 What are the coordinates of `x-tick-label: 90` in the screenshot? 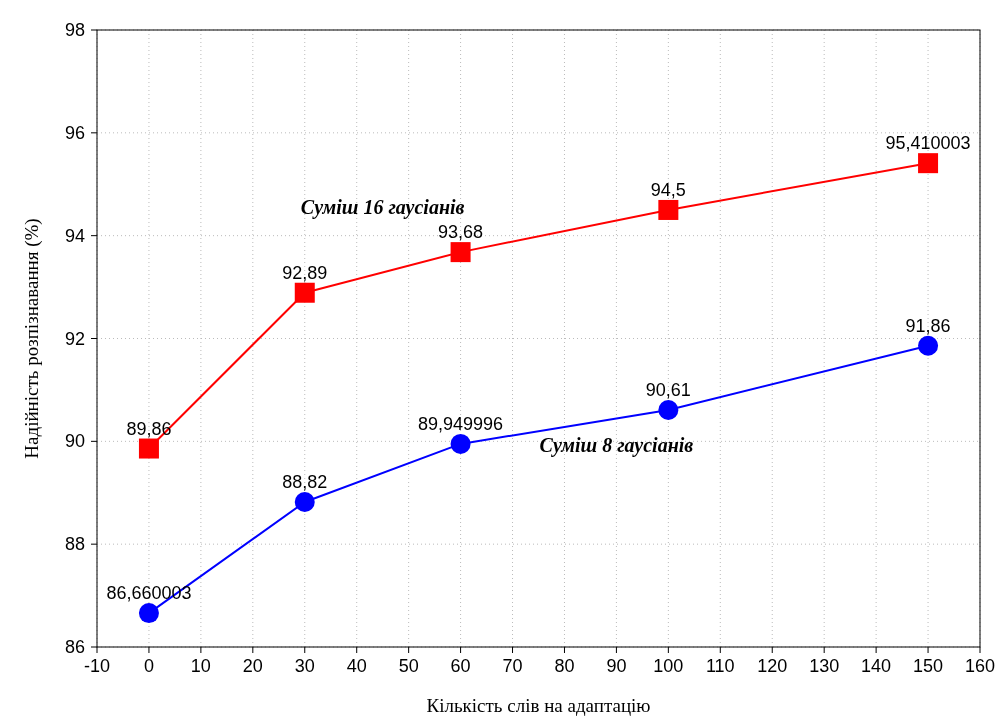 It's located at (616, 666).